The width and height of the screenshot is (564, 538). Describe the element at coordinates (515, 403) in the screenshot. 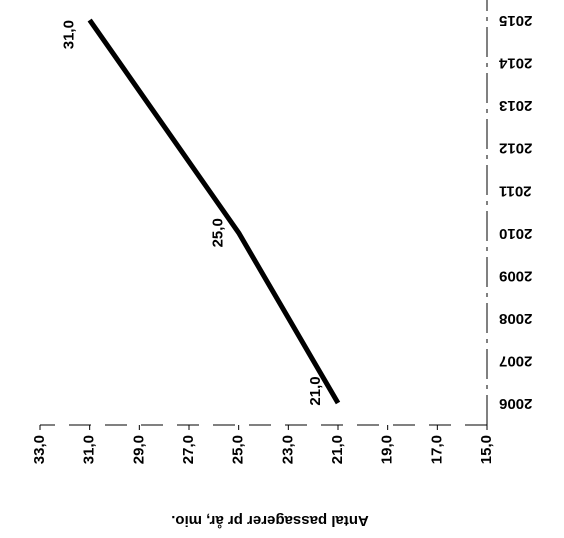

I see `x-tick-label: 2006` at that location.